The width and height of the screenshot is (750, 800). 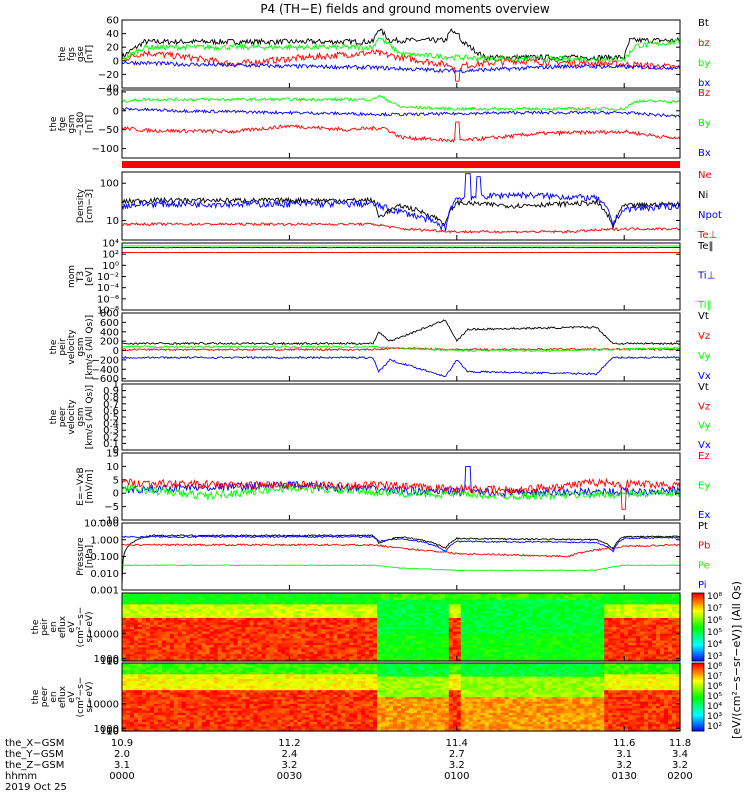 What do you see at coordinates (54, 626) in the screenshot?
I see `y-axis-label: en` at bounding box center [54, 626].